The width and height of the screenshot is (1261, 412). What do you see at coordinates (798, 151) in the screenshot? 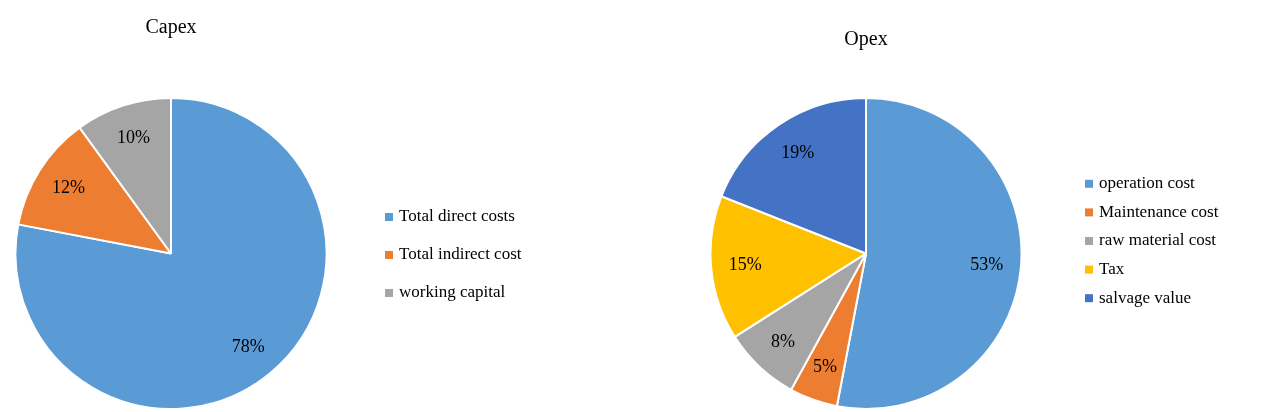
I see `data-label: 19%` at bounding box center [798, 151].